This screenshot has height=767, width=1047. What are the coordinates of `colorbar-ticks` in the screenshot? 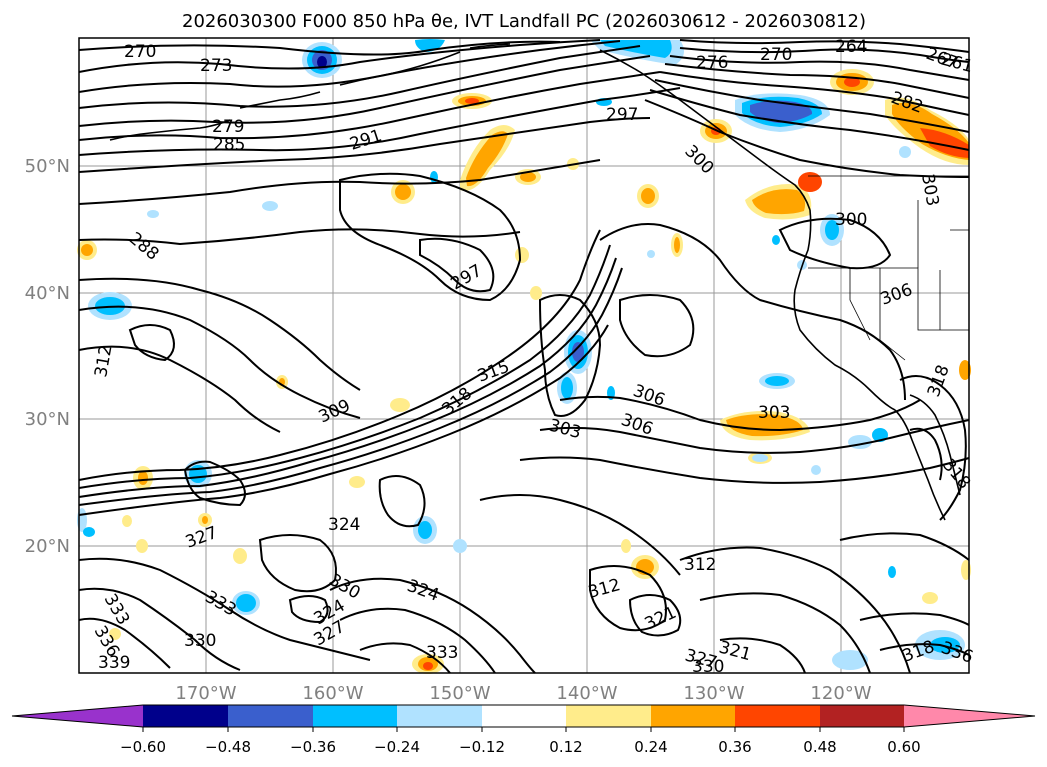 It's located at (523, 729).